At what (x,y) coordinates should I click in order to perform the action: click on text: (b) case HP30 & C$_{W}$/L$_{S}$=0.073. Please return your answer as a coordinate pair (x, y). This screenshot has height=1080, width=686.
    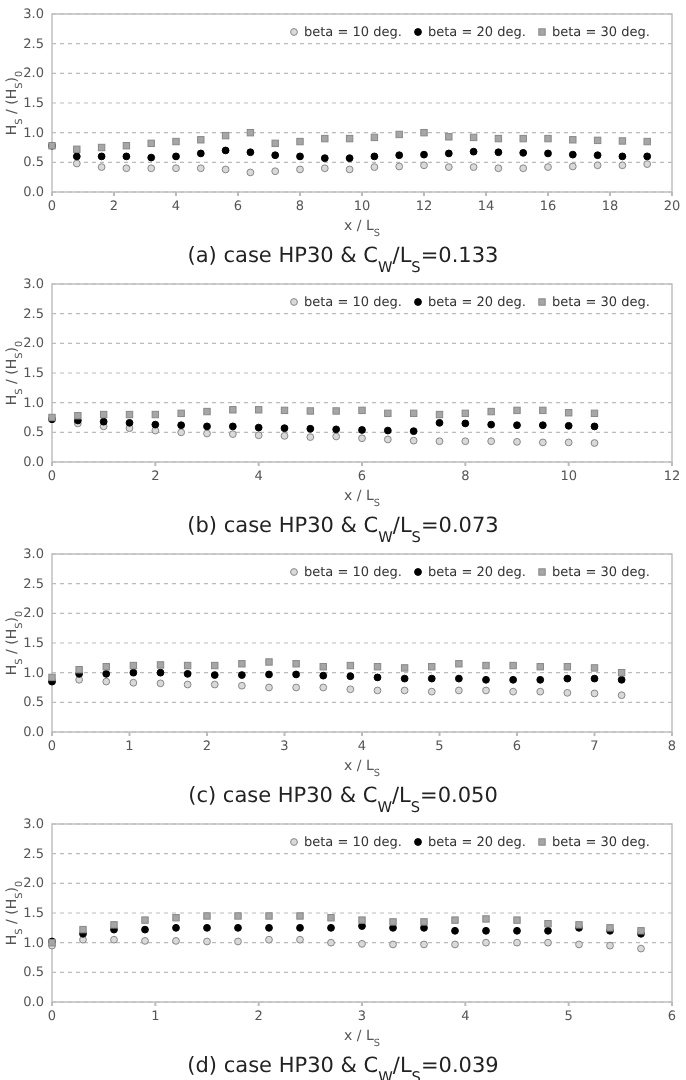
    Looking at the image, I should click on (343, 529).